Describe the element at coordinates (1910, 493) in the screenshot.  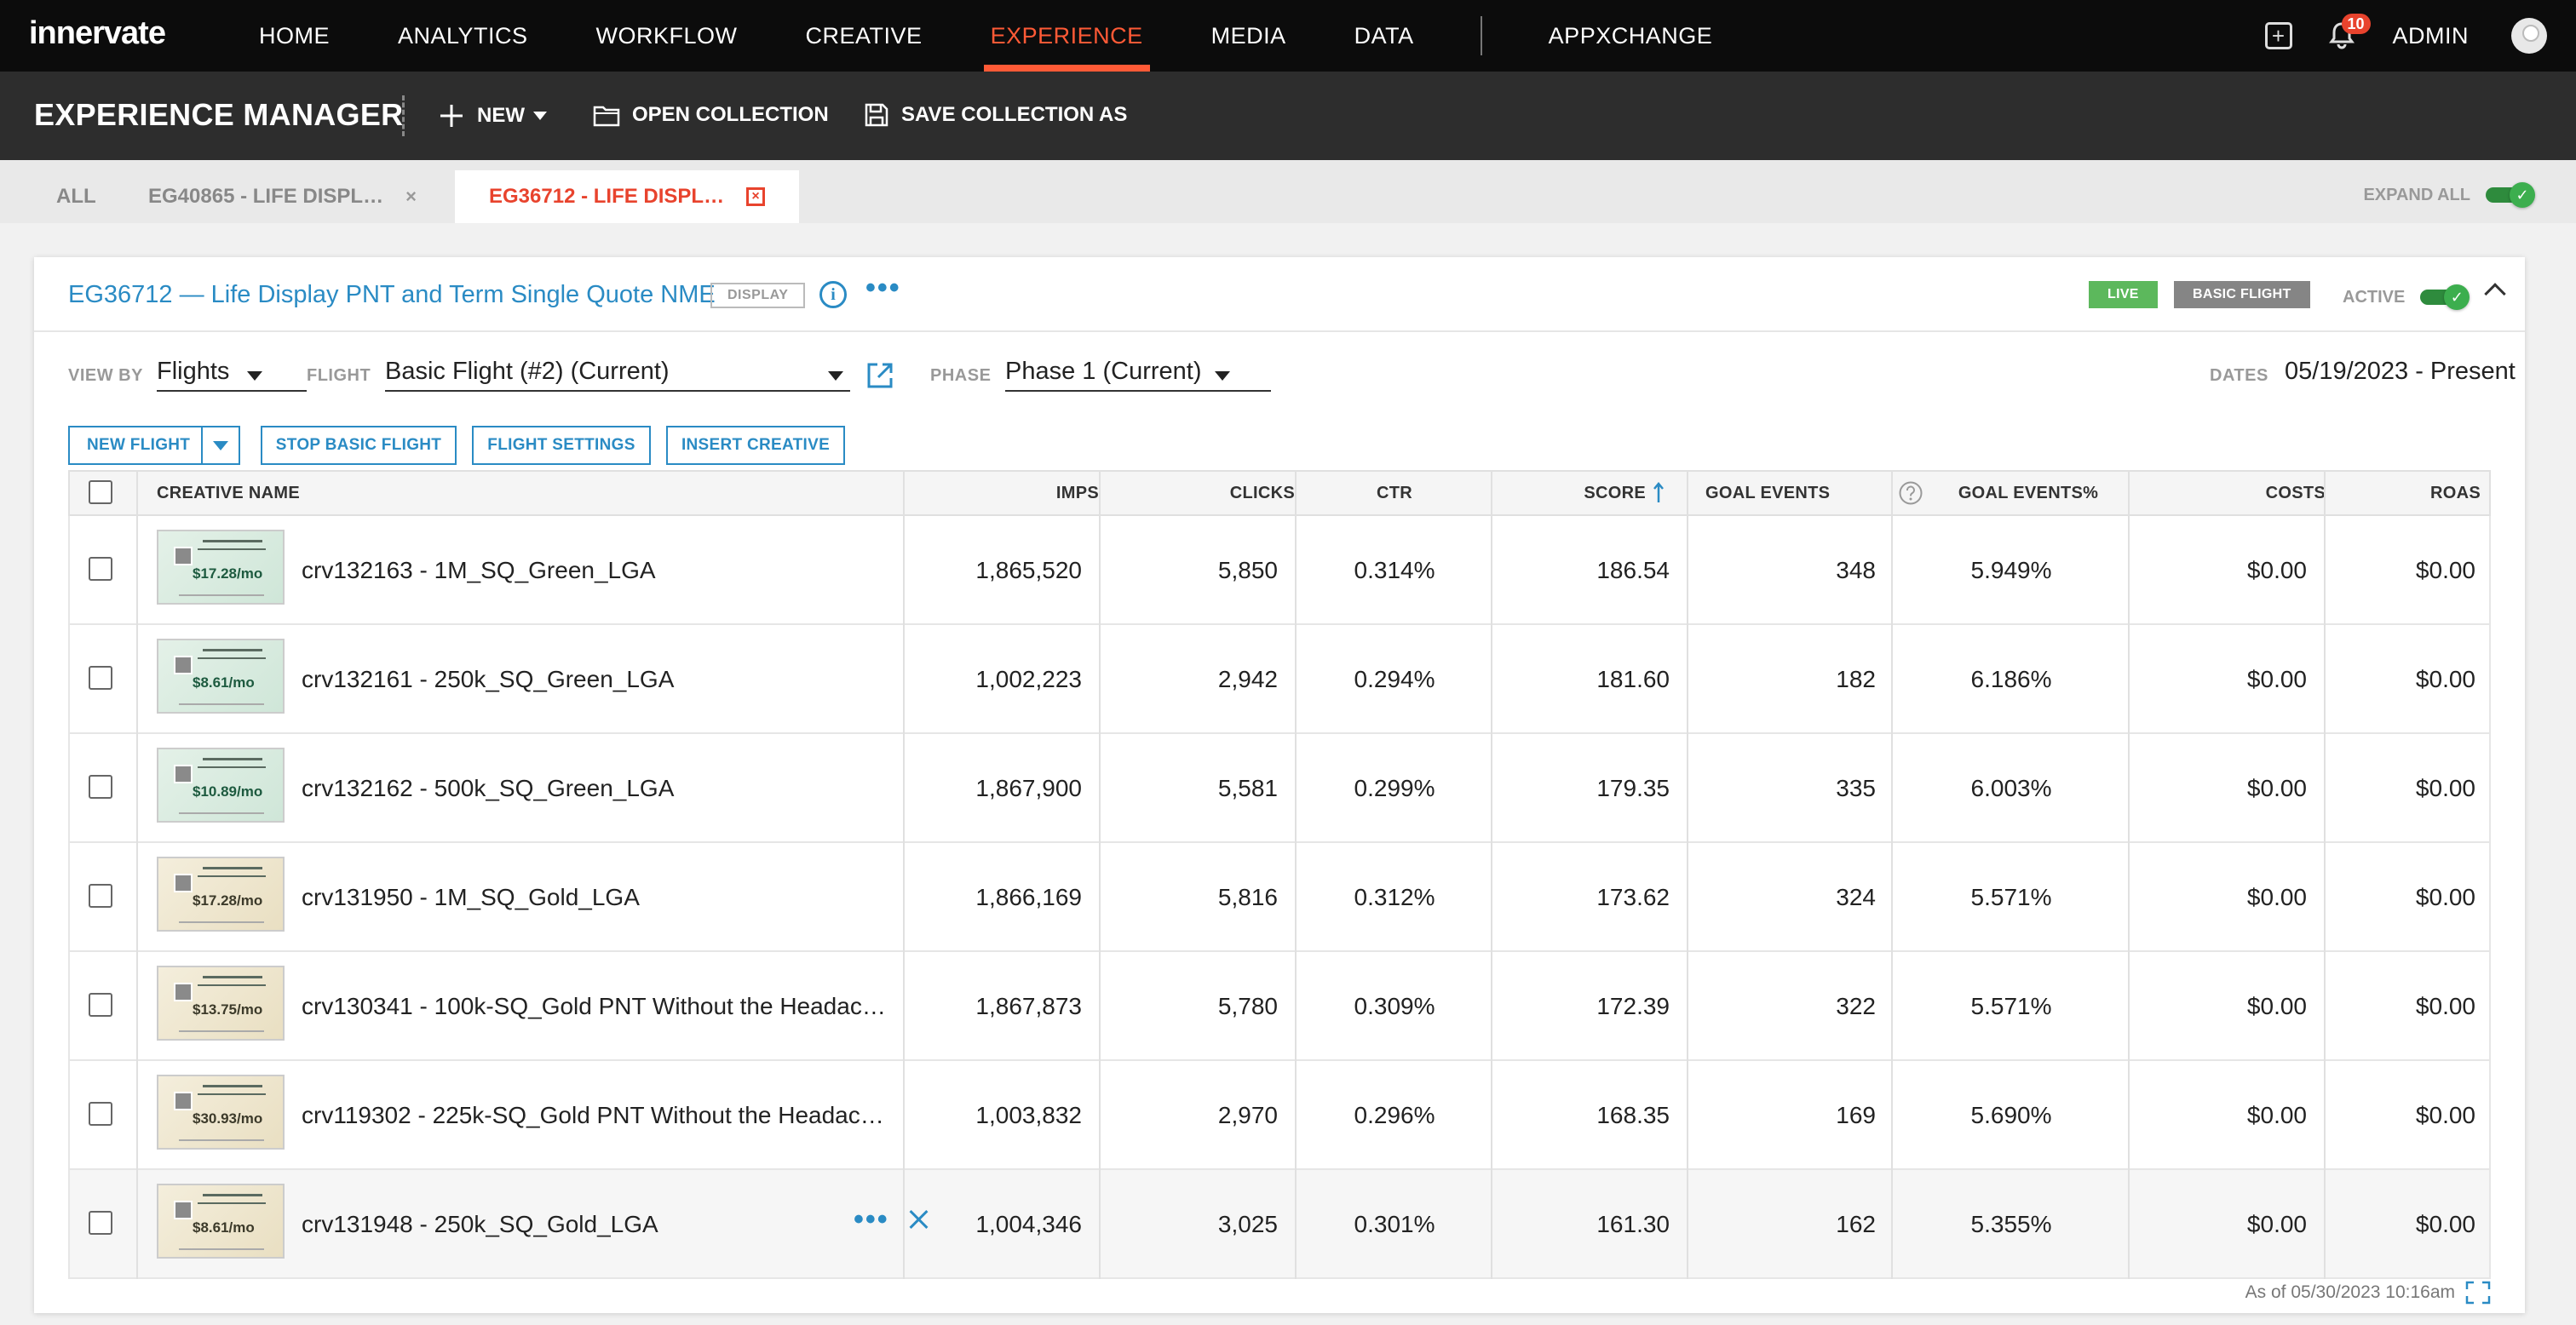
I see `help-icon` at that location.